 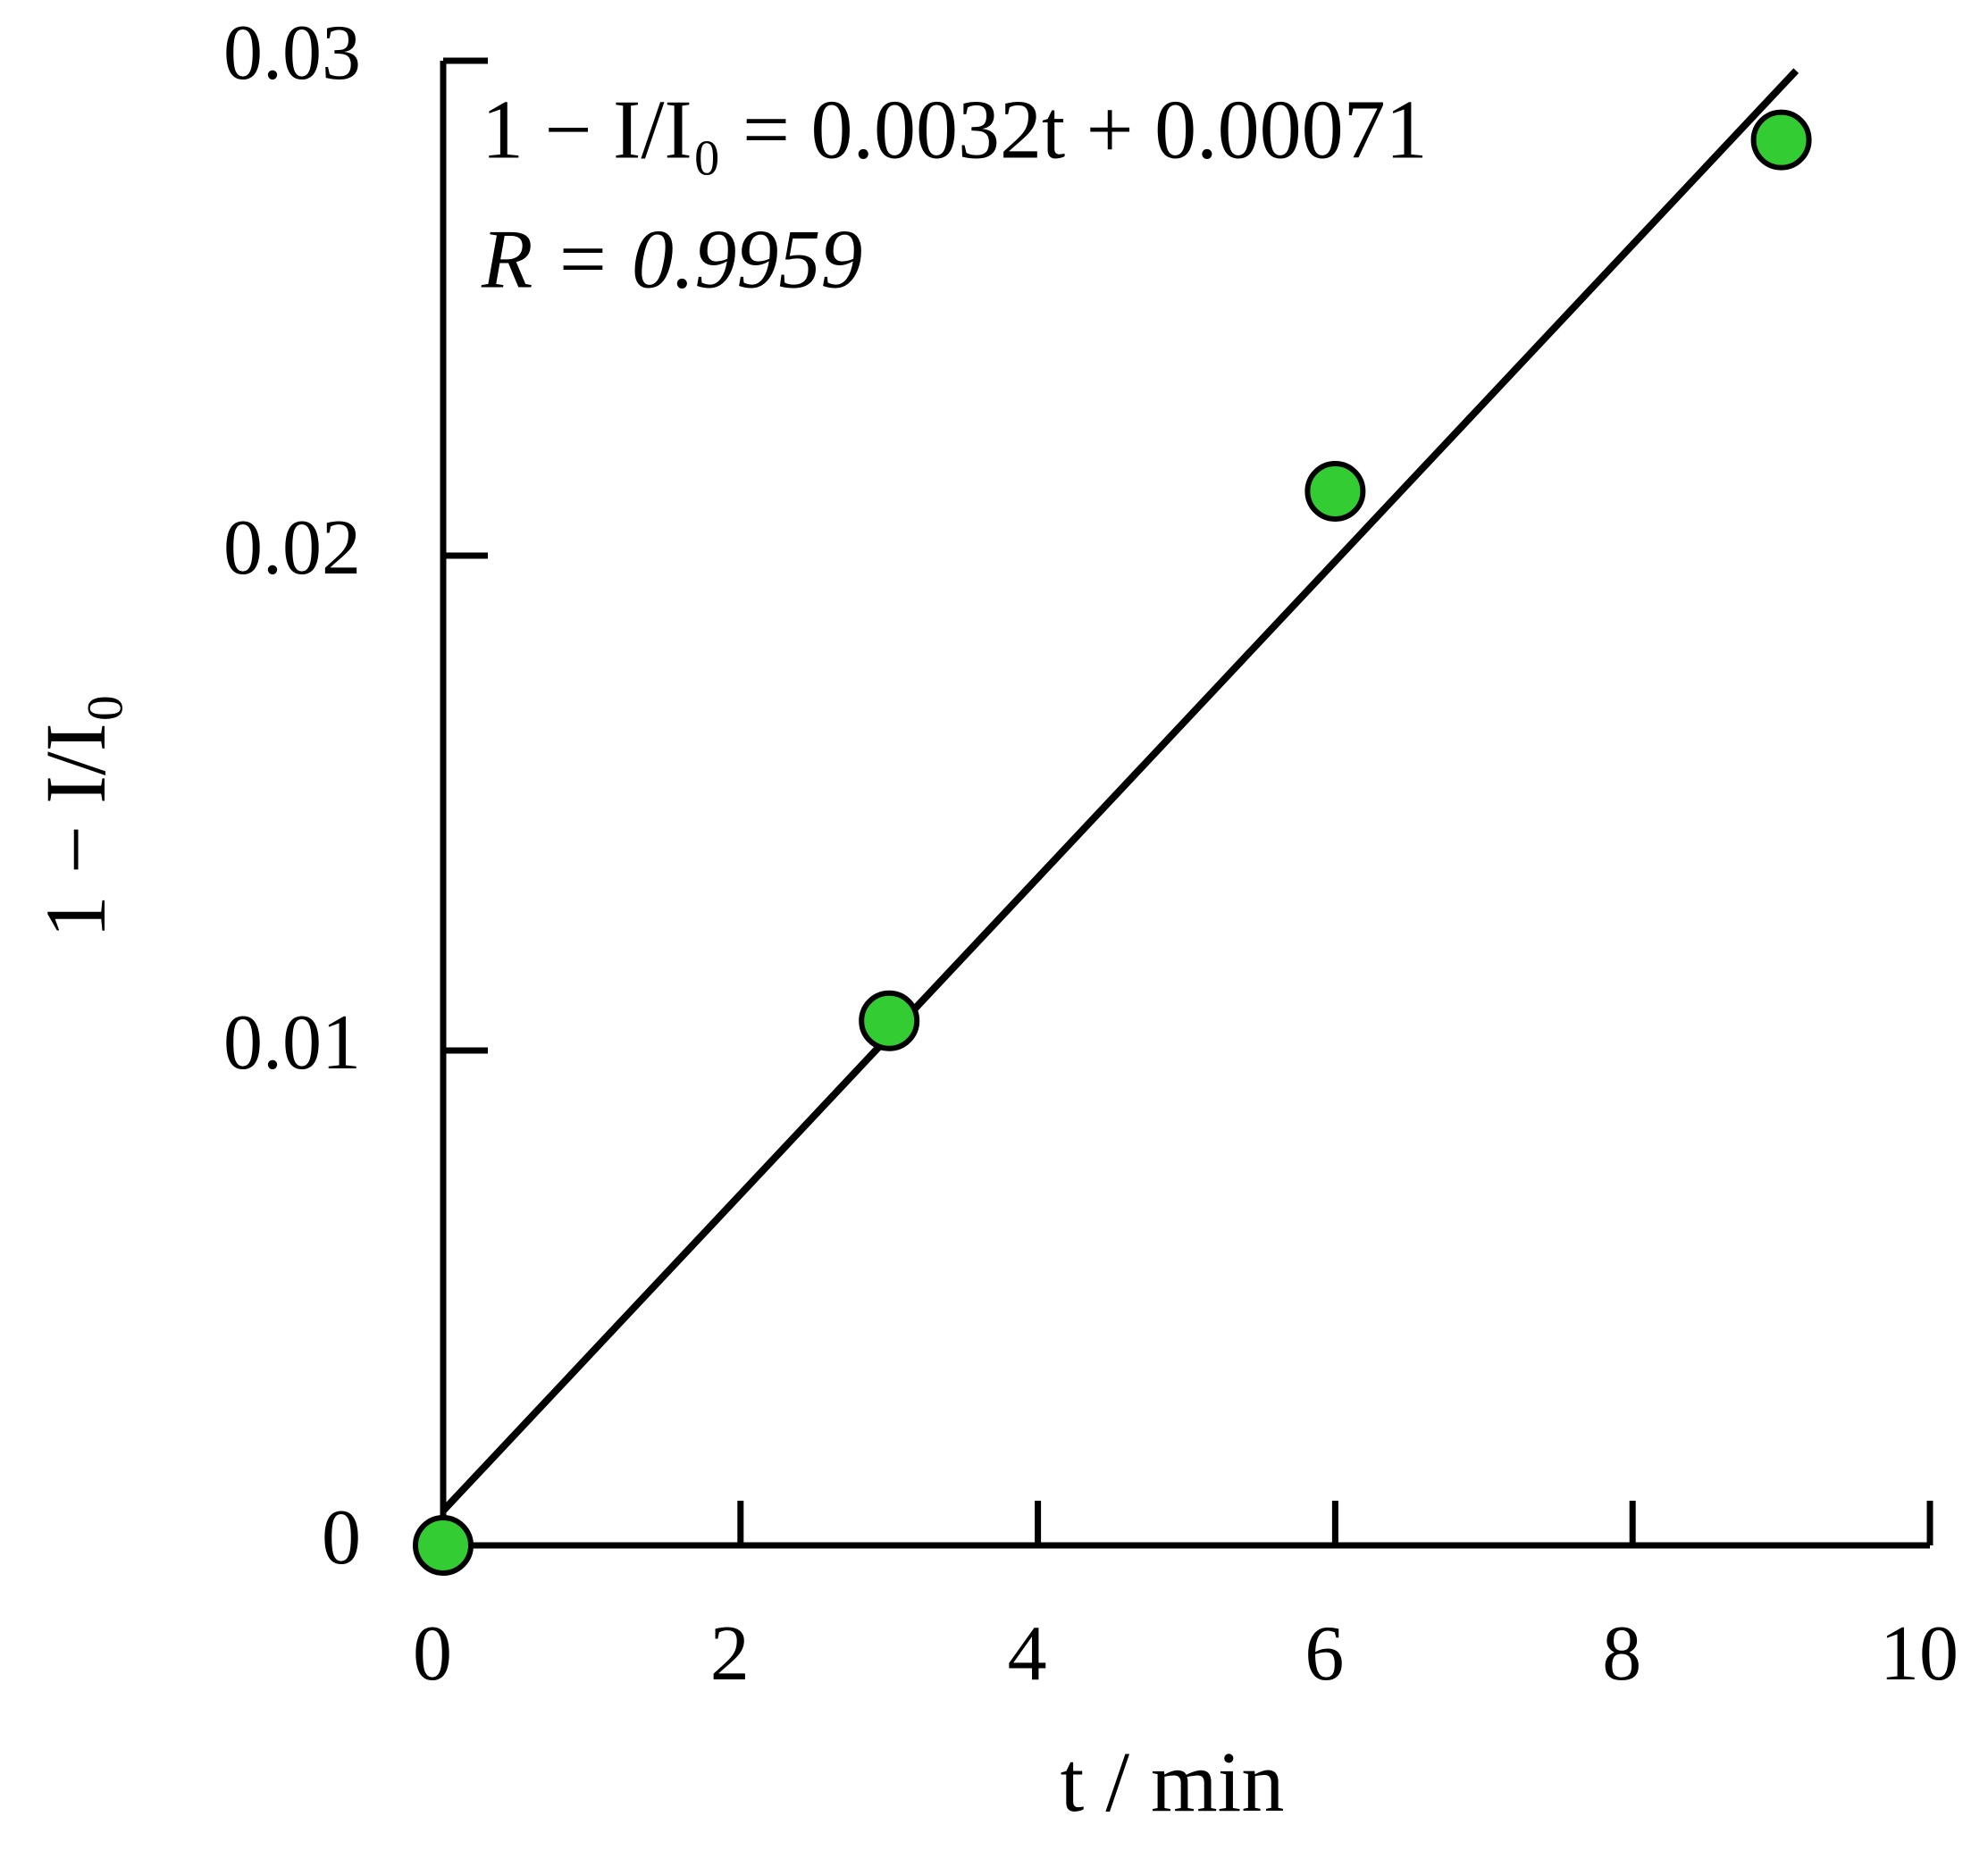 I want to click on x-tick-label: 10, so click(x=1919, y=1654).